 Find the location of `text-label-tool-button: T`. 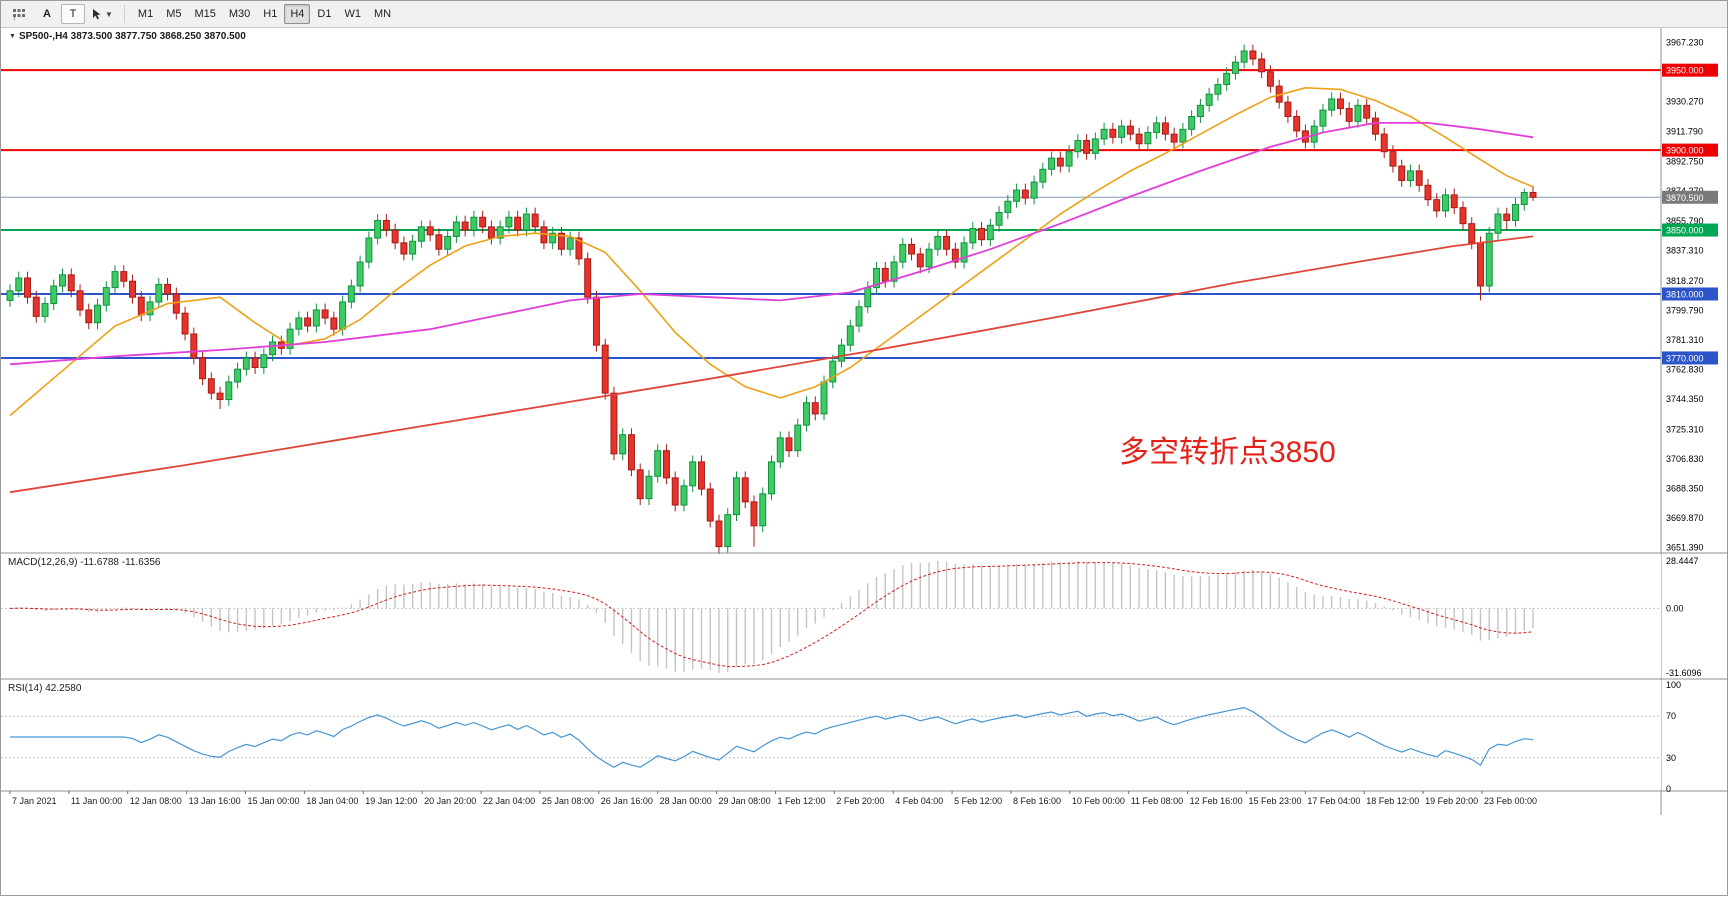

text-label-tool-button: T is located at coordinates (73, 14).